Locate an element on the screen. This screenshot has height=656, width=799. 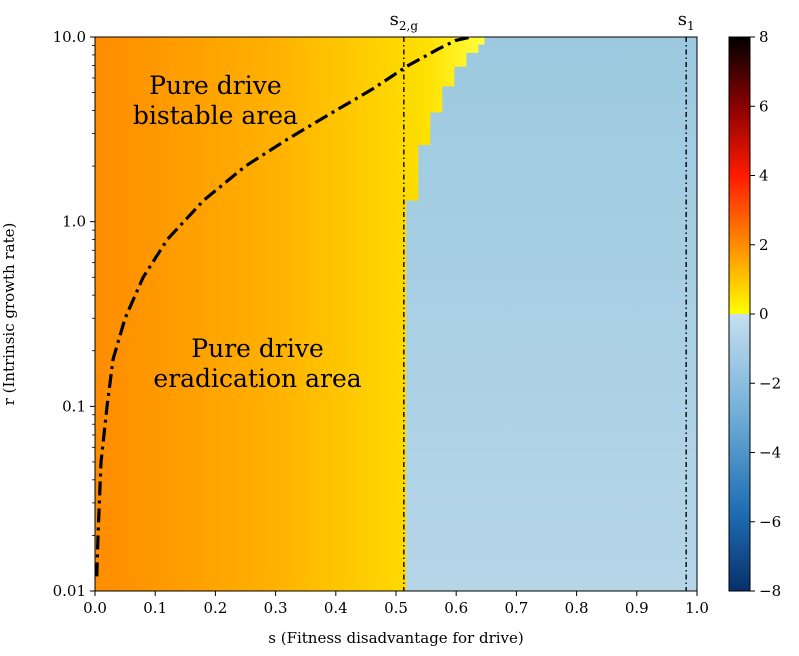
colorbar: 8 6 4 2 0 −2 −4 −6 −8 is located at coordinates (754, 314).